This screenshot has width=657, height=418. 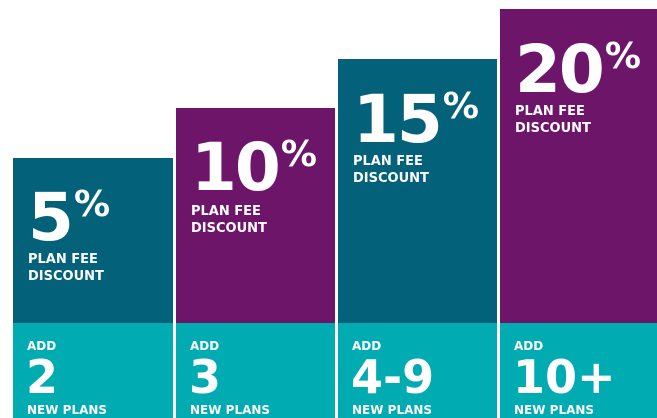 I want to click on tier-3-add-label: ADD, so click(x=367, y=346).